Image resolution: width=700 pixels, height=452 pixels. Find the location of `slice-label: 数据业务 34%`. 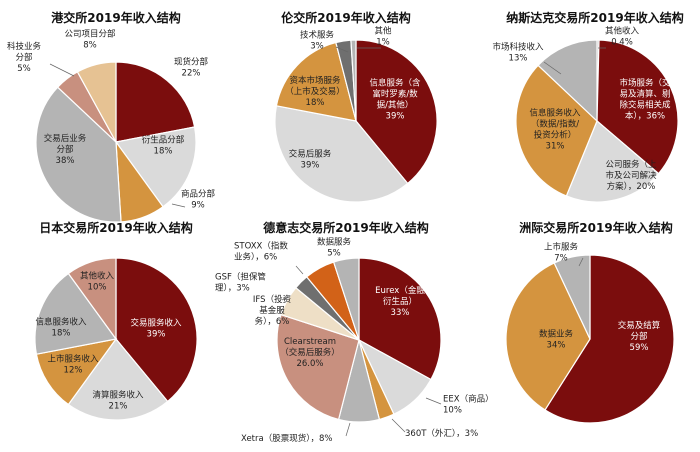

slice-label: 数据业务 34% is located at coordinates (556, 340).